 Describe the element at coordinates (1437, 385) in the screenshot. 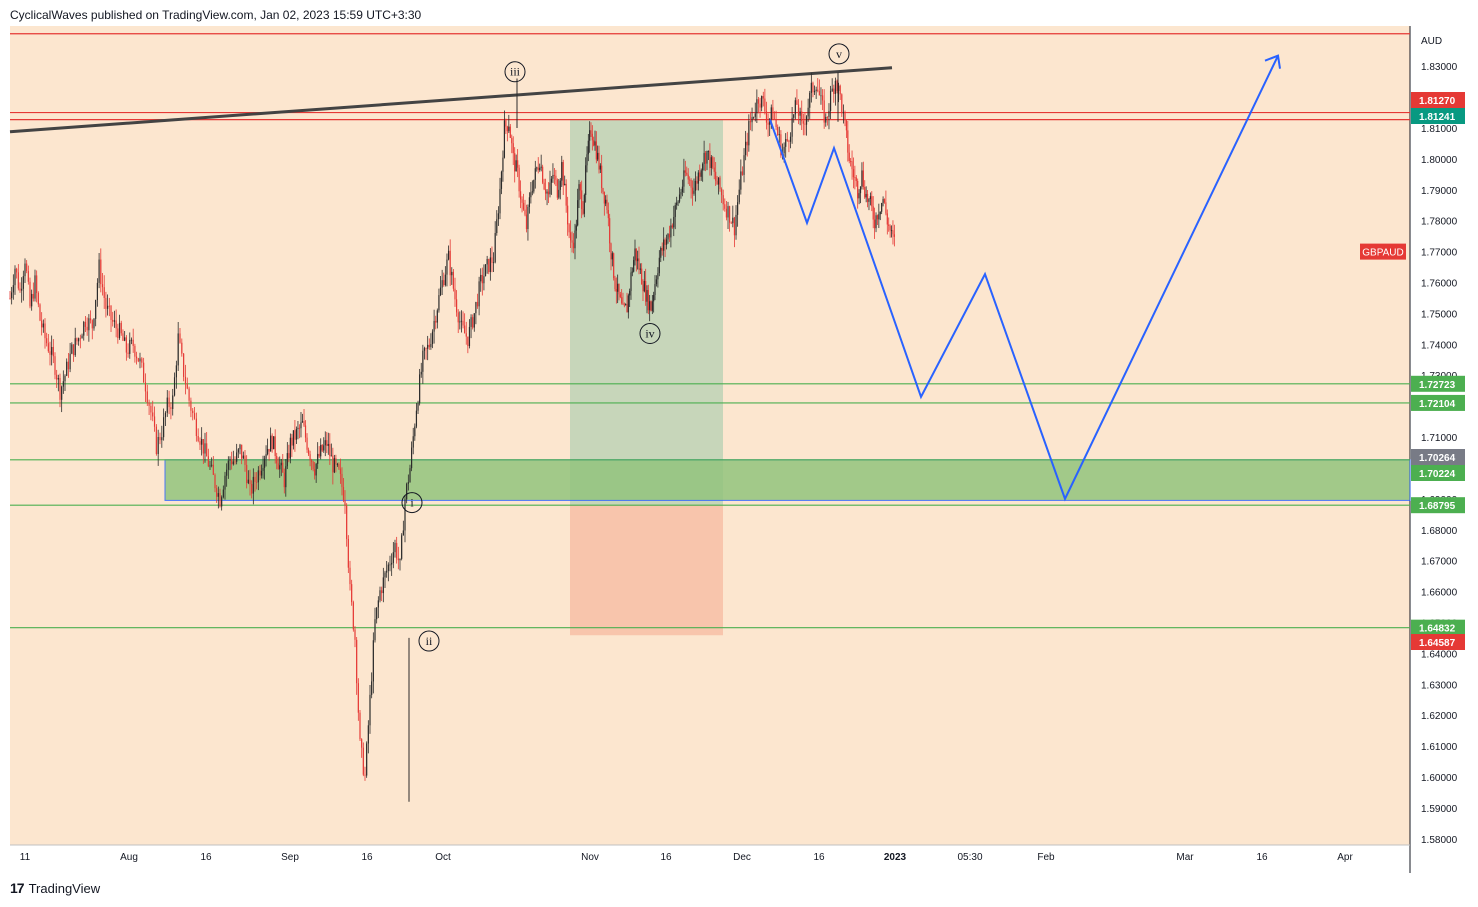

I see `price-label: 1.72723` at that location.